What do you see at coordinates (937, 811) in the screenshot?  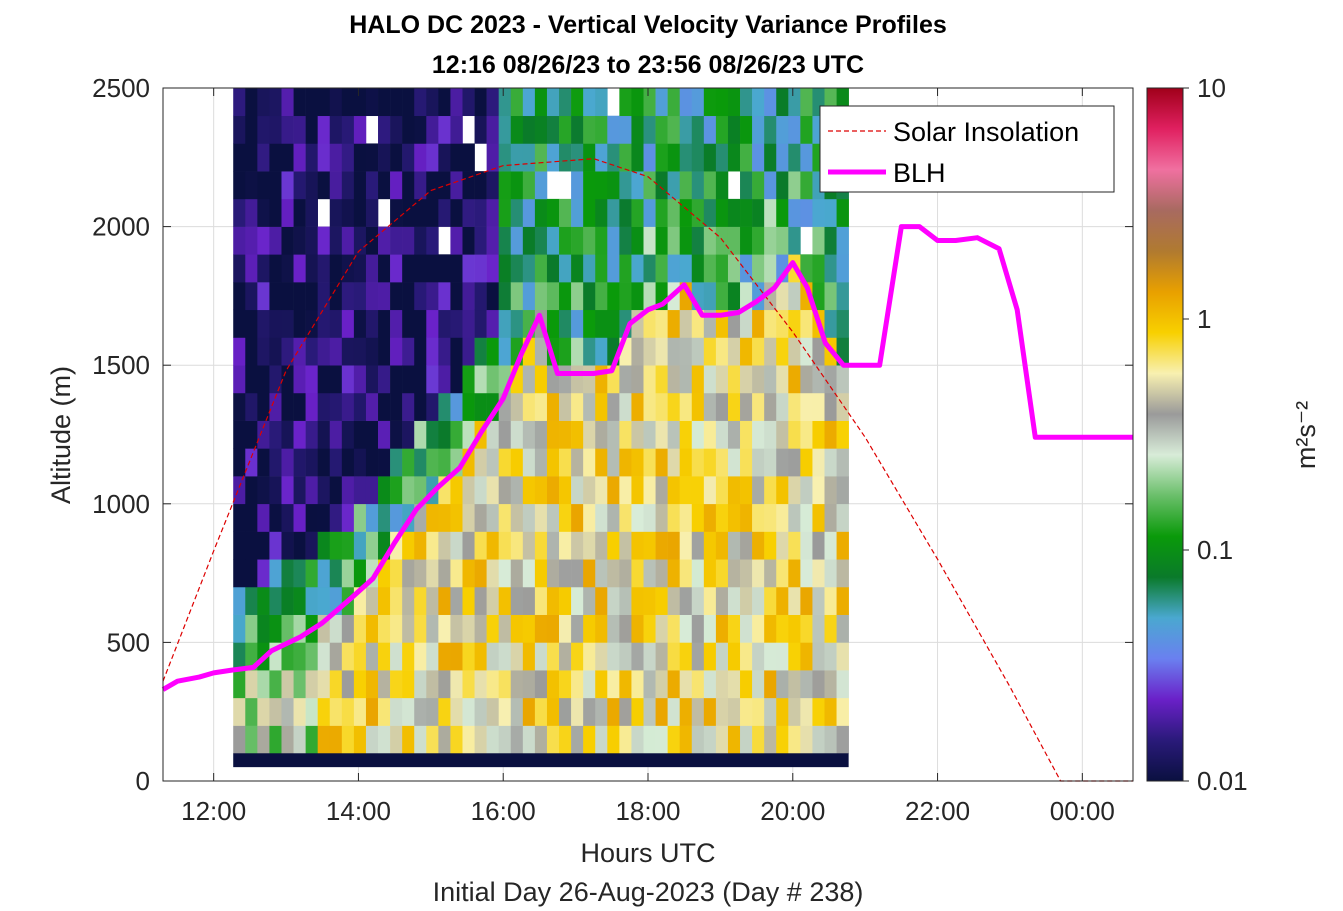 I see `x-tick-label: 22:00` at bounding box center [937, 811].